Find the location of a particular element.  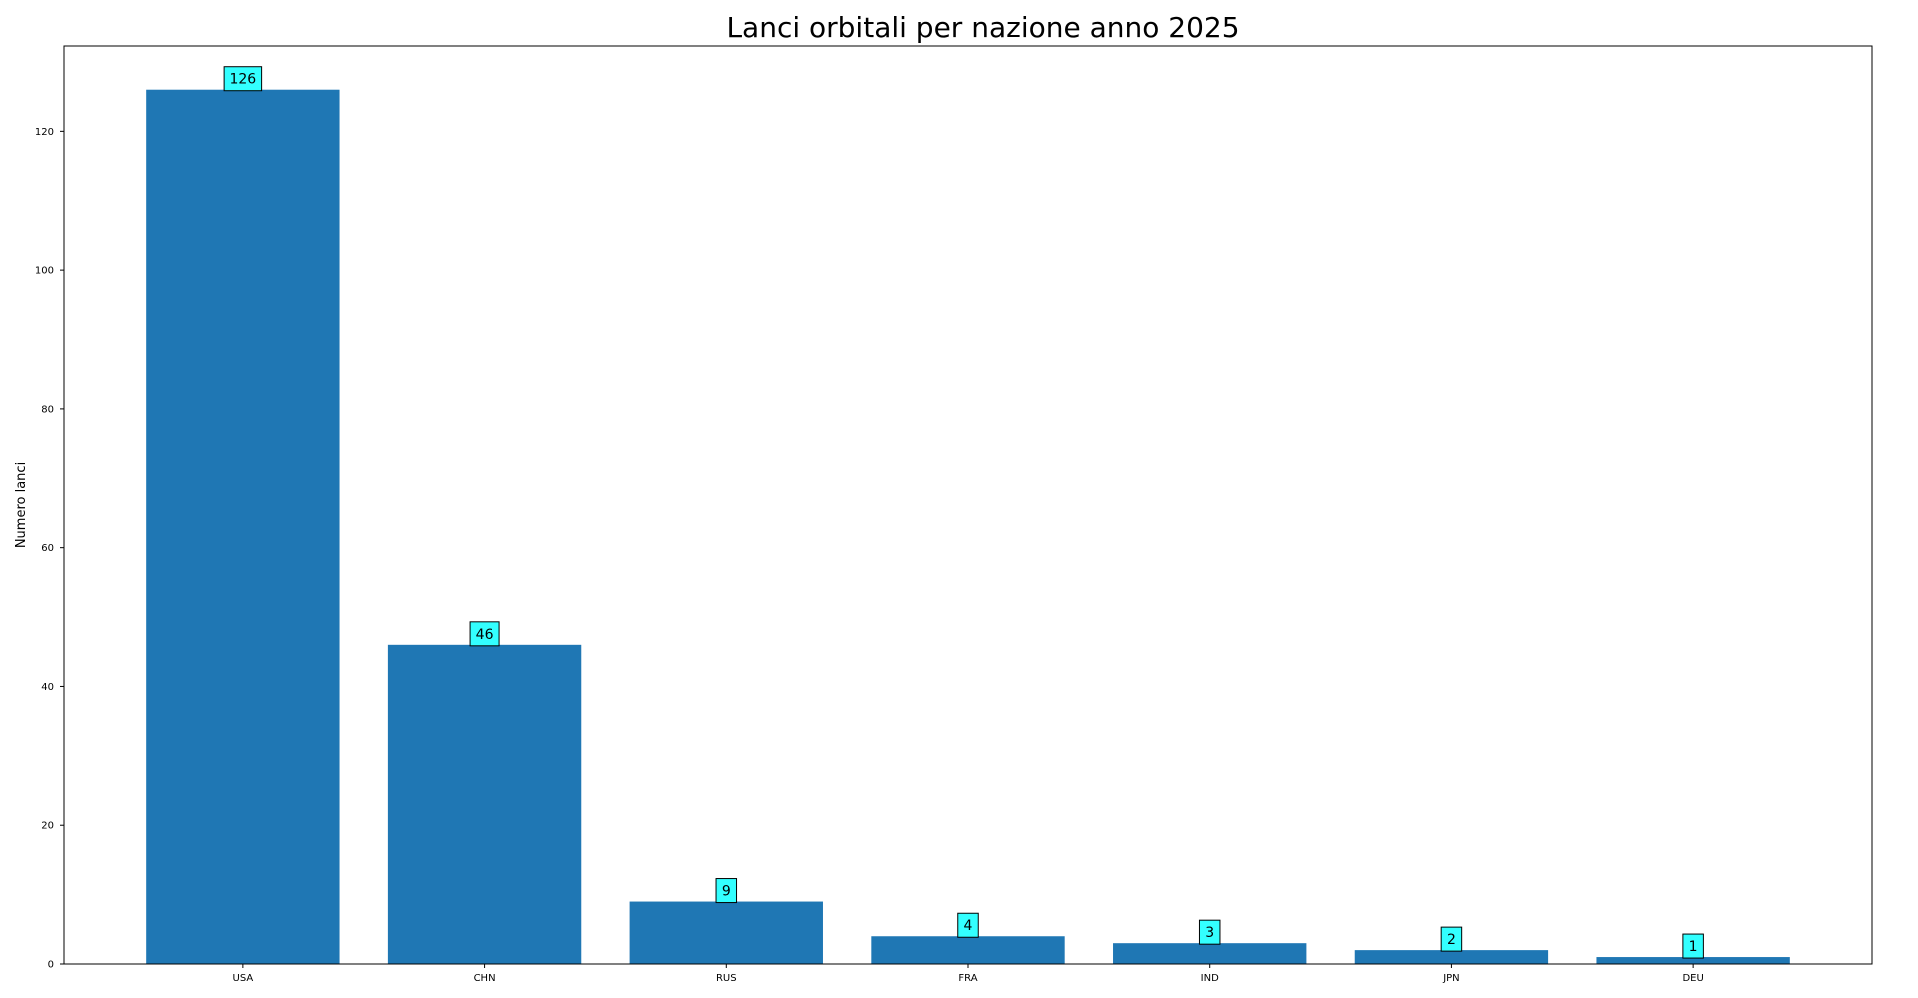

value-label-fra: 4 is located at coordinates (968, 926).